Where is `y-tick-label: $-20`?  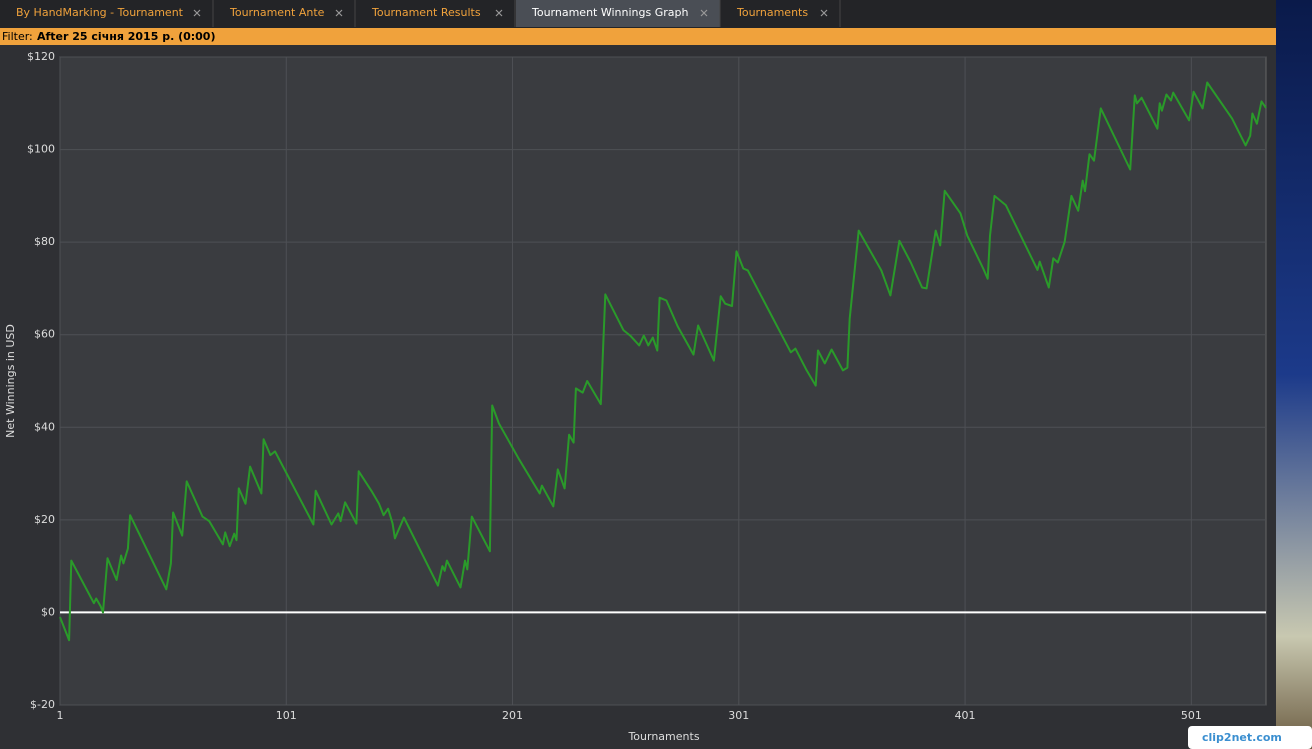 y-tick-label: $-20 is located at coordinates (42, 704).